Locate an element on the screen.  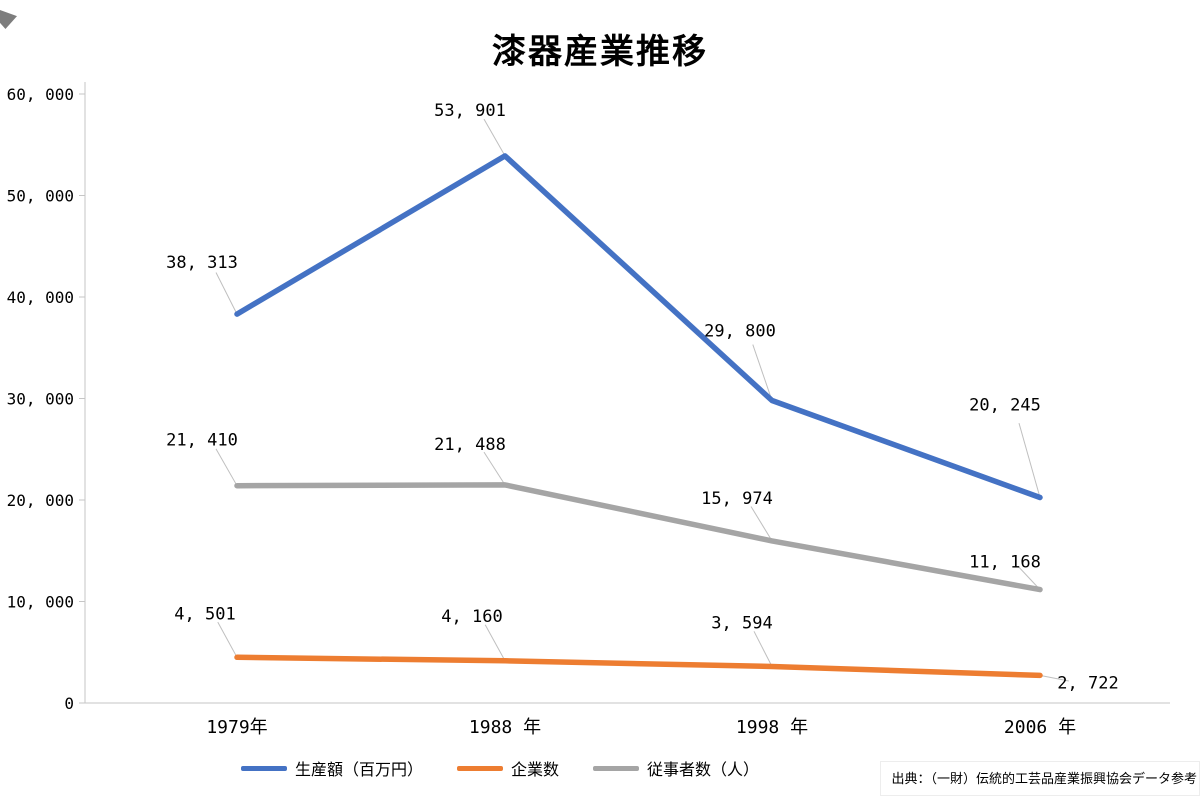
legend-item-companies: 企業数 is located at coordinates (507, 768).